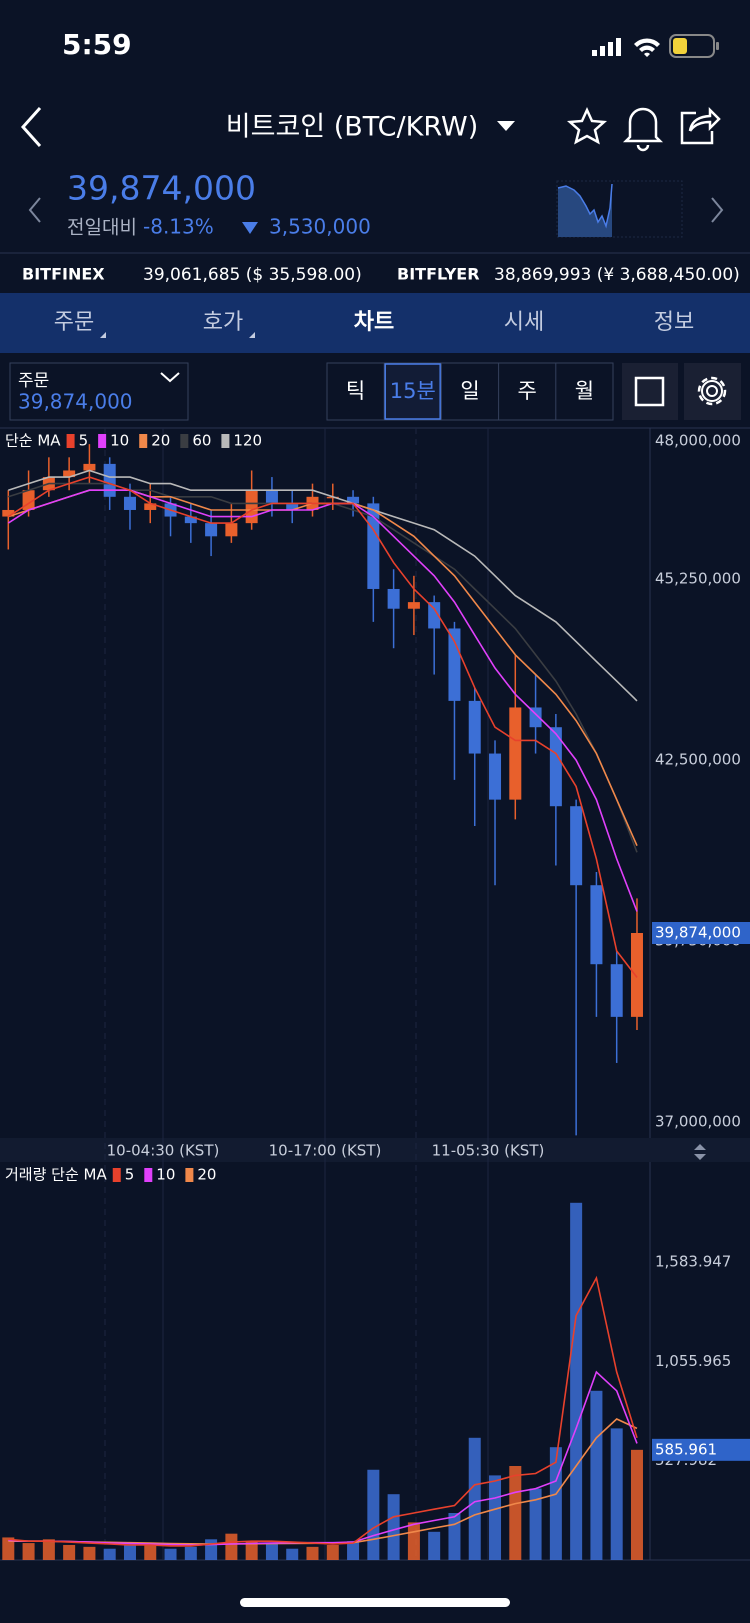  Describe the element at coordinates (650, 391) in the screenshot. I see `drawing-button` at that location.